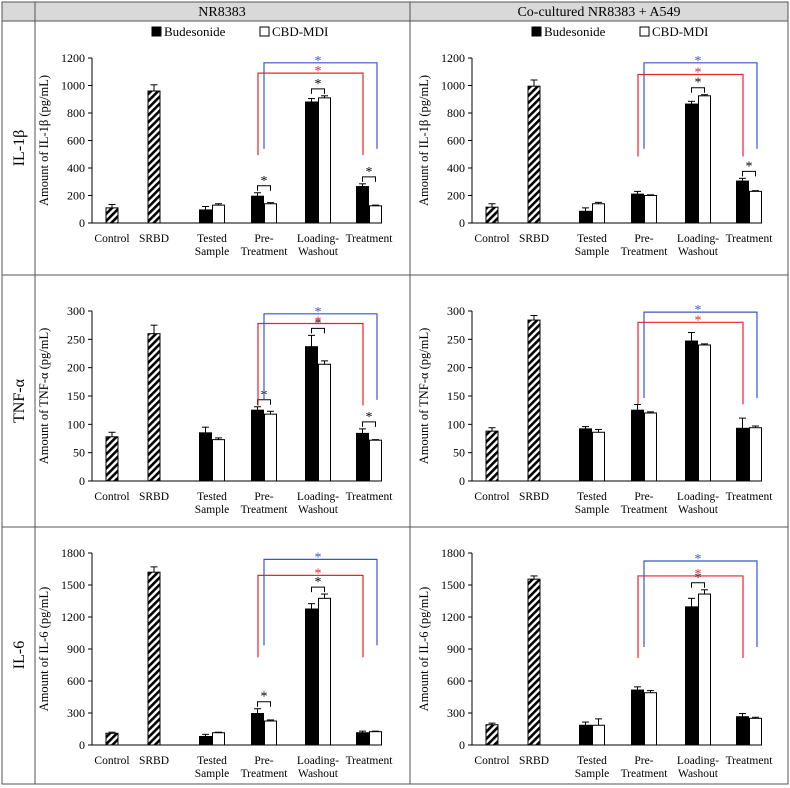  I want to click on y-tick-label: 1800, so click(73, 553).